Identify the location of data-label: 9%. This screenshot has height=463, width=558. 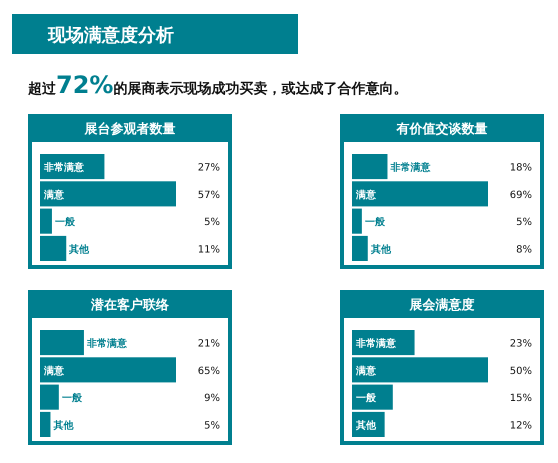
(212, 398).